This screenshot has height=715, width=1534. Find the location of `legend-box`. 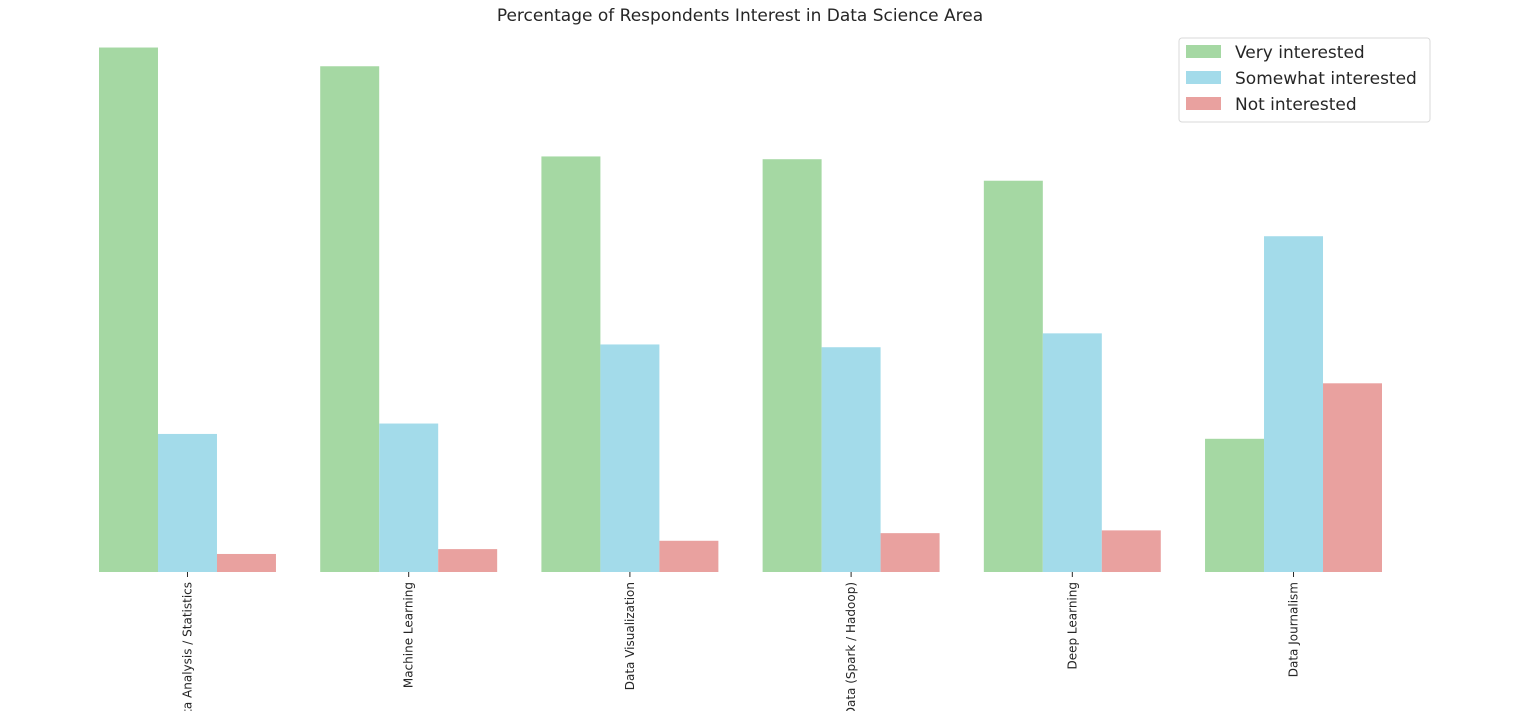

legend-box is located at coordinates (1304, 80).